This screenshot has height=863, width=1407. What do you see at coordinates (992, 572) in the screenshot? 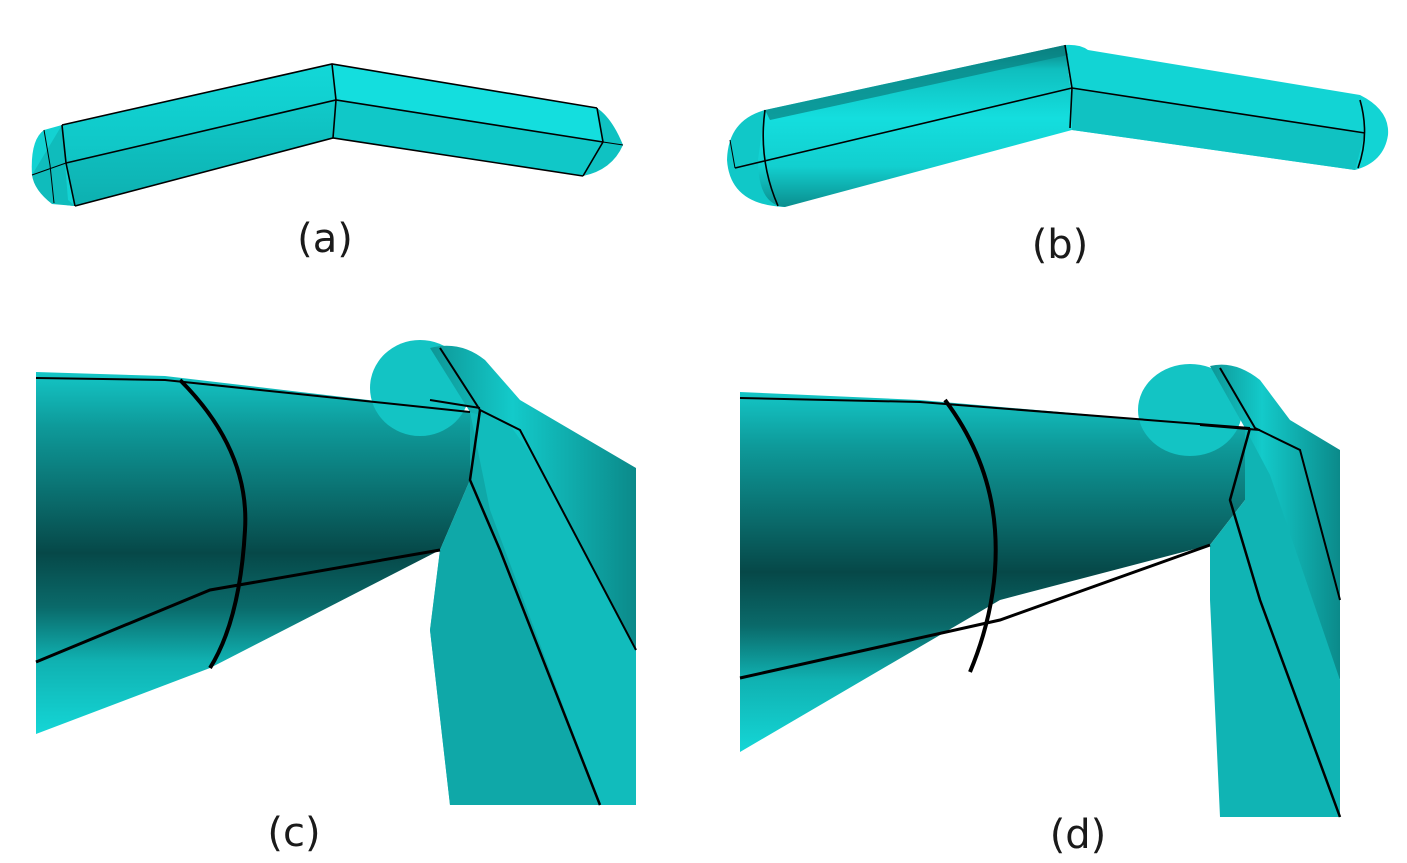
I see `refined-horizontal-tube` at bounding box center [992, 572].